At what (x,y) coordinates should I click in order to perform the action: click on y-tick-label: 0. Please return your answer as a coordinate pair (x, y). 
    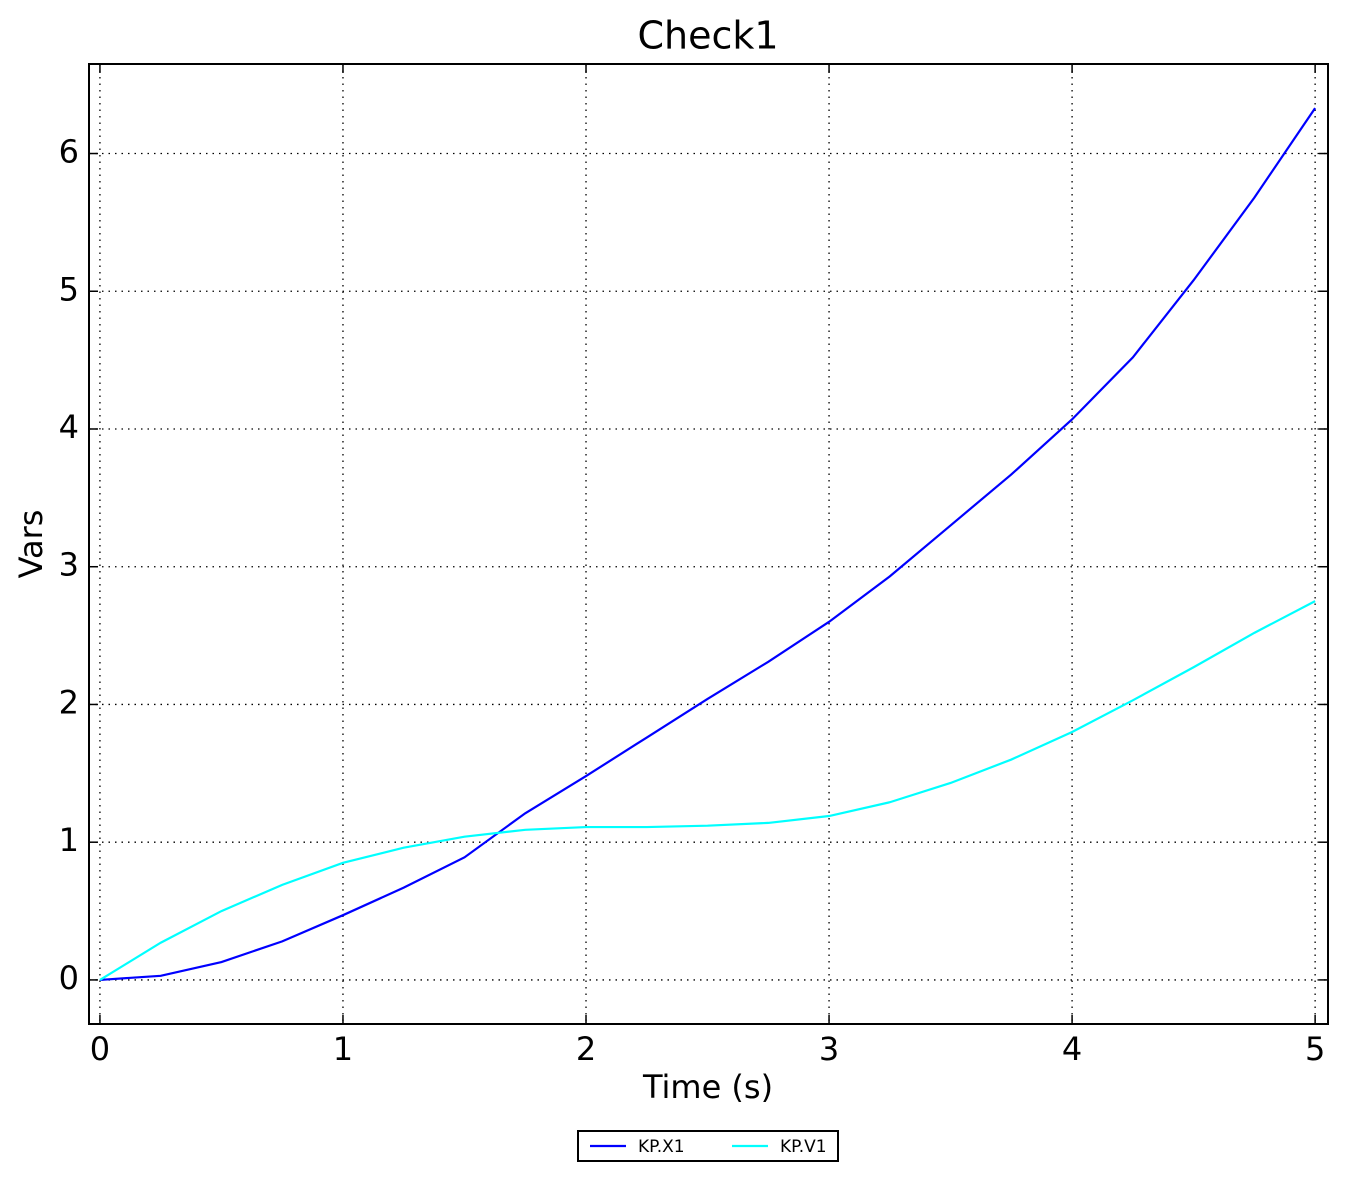
    Looking at the image, I should click on (69, 978).